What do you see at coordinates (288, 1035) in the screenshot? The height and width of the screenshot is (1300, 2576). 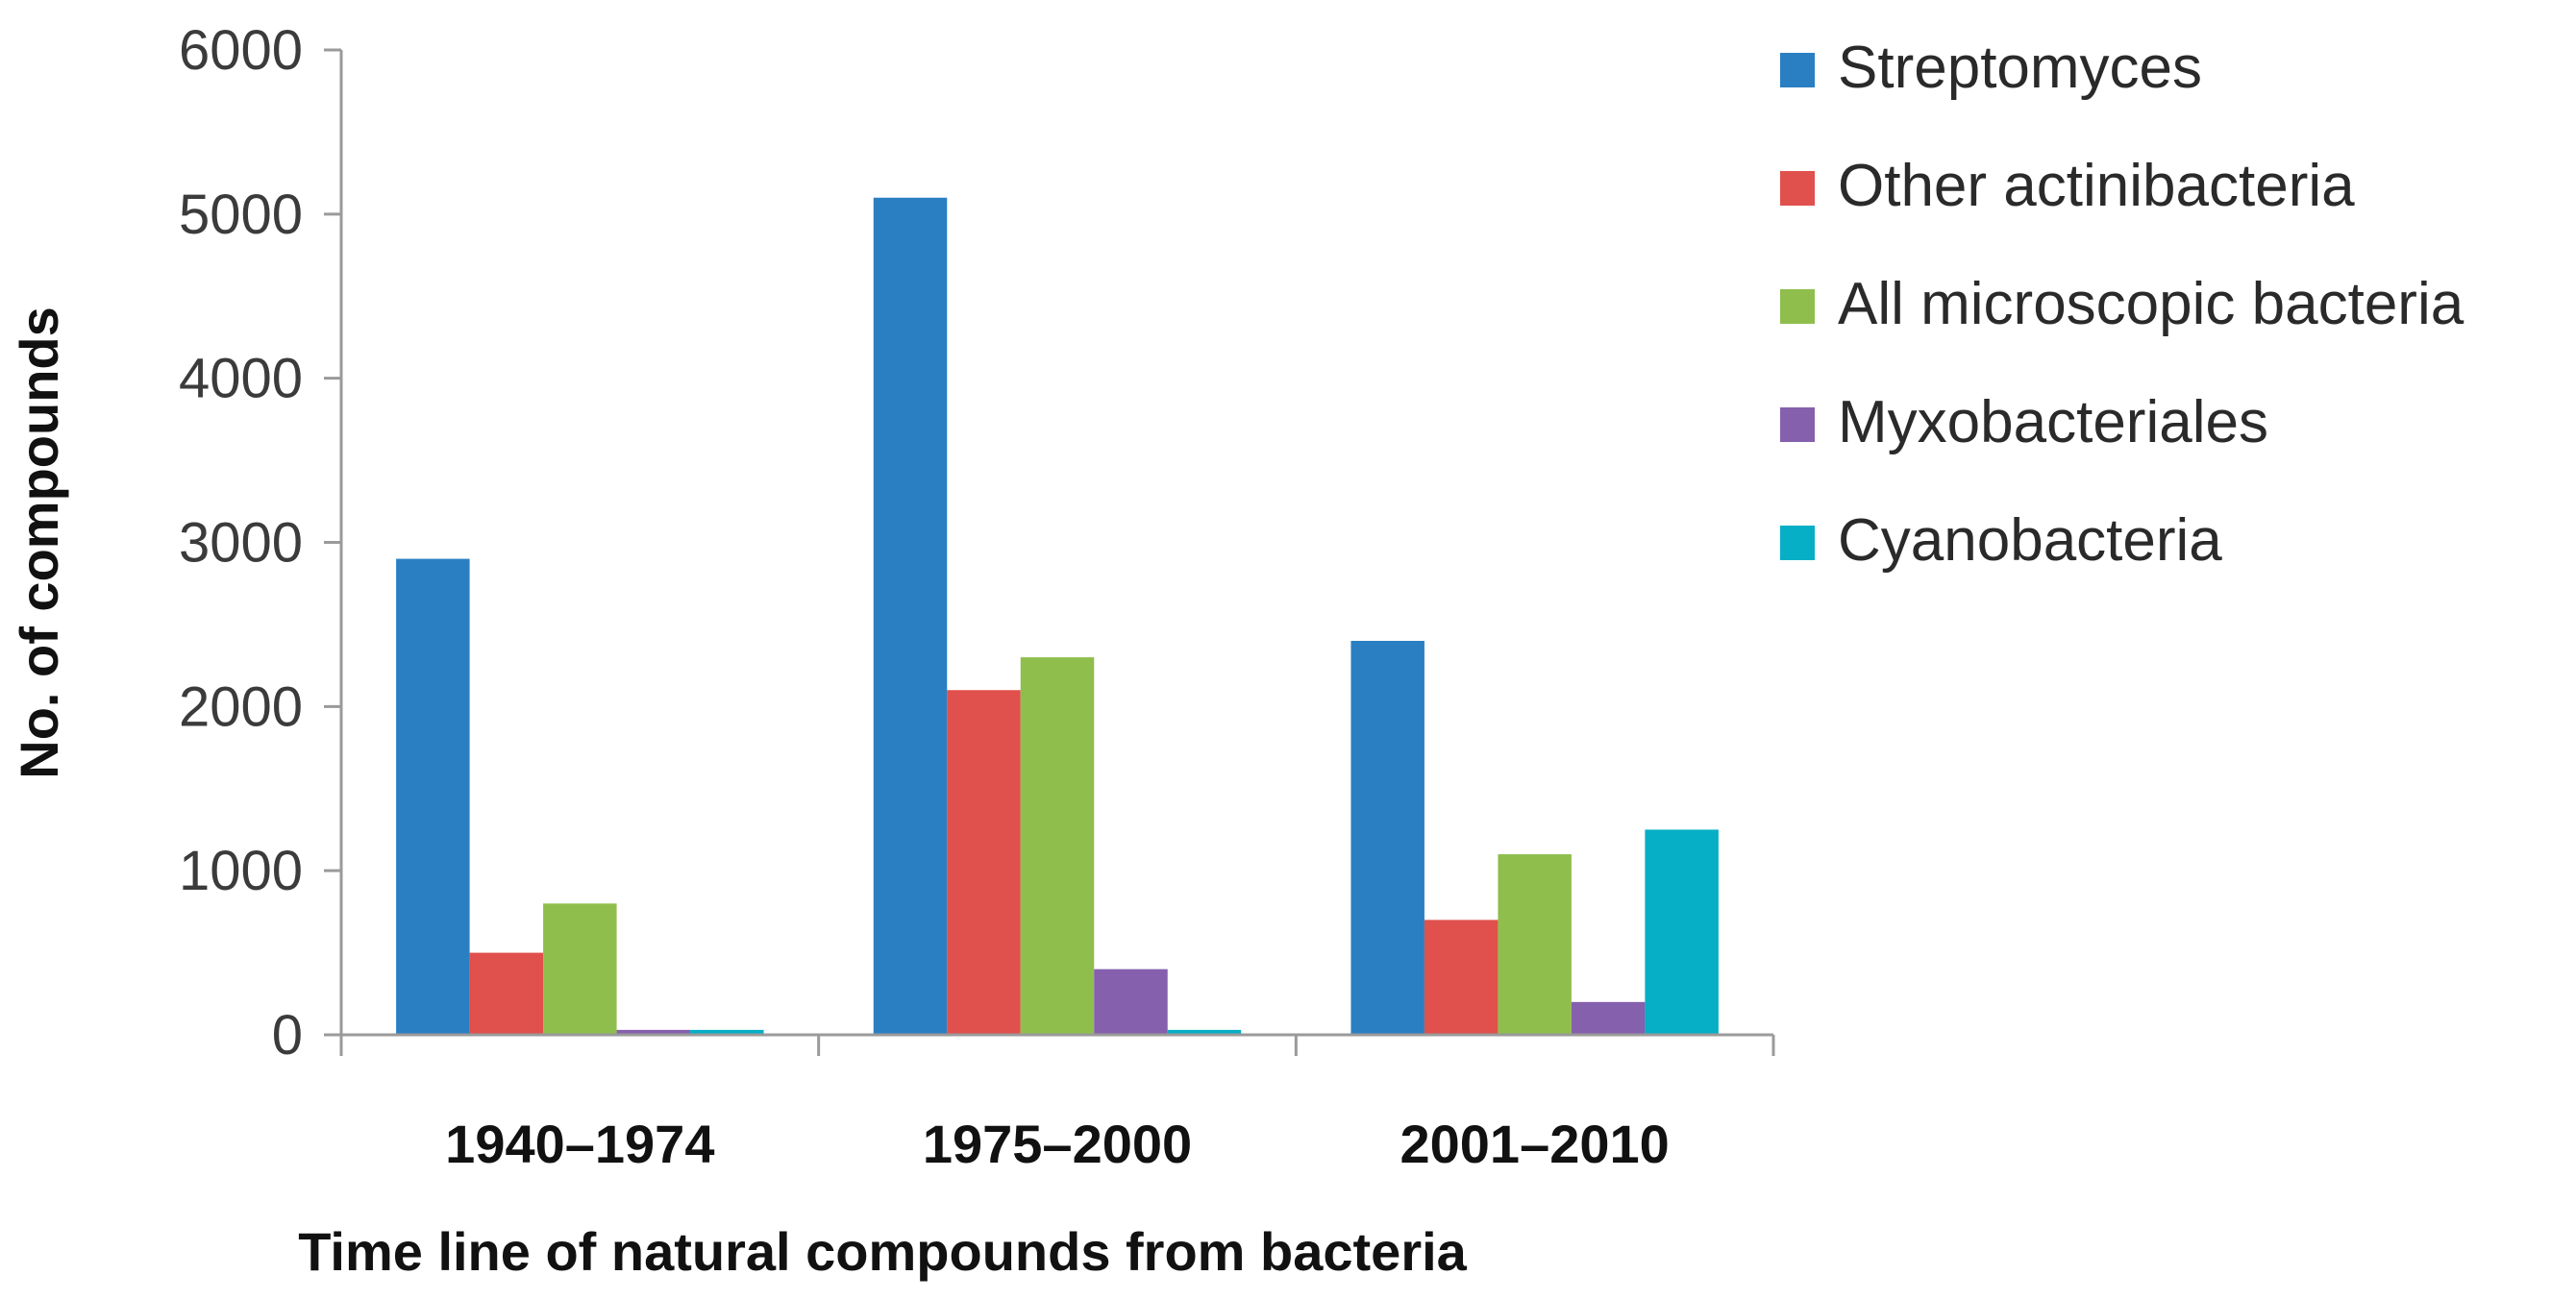 I see `y-tick-label: 0` at bounding box center [288, 1035].